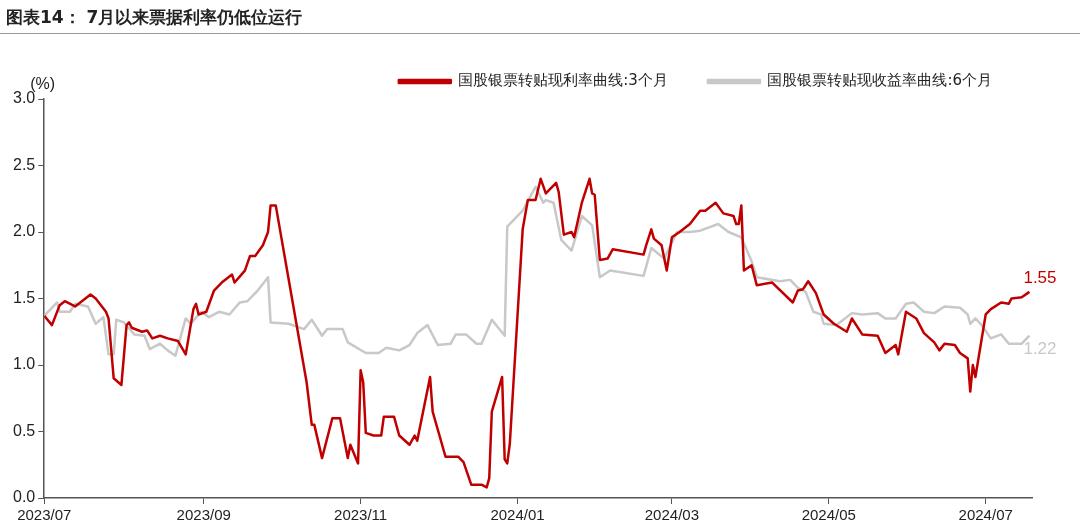 The width and height of the screenshot is (1080, 532). Describe the element at coordinates (828, 515) in the screenshot. I see `x-tick-label: 2024/05` at that location.